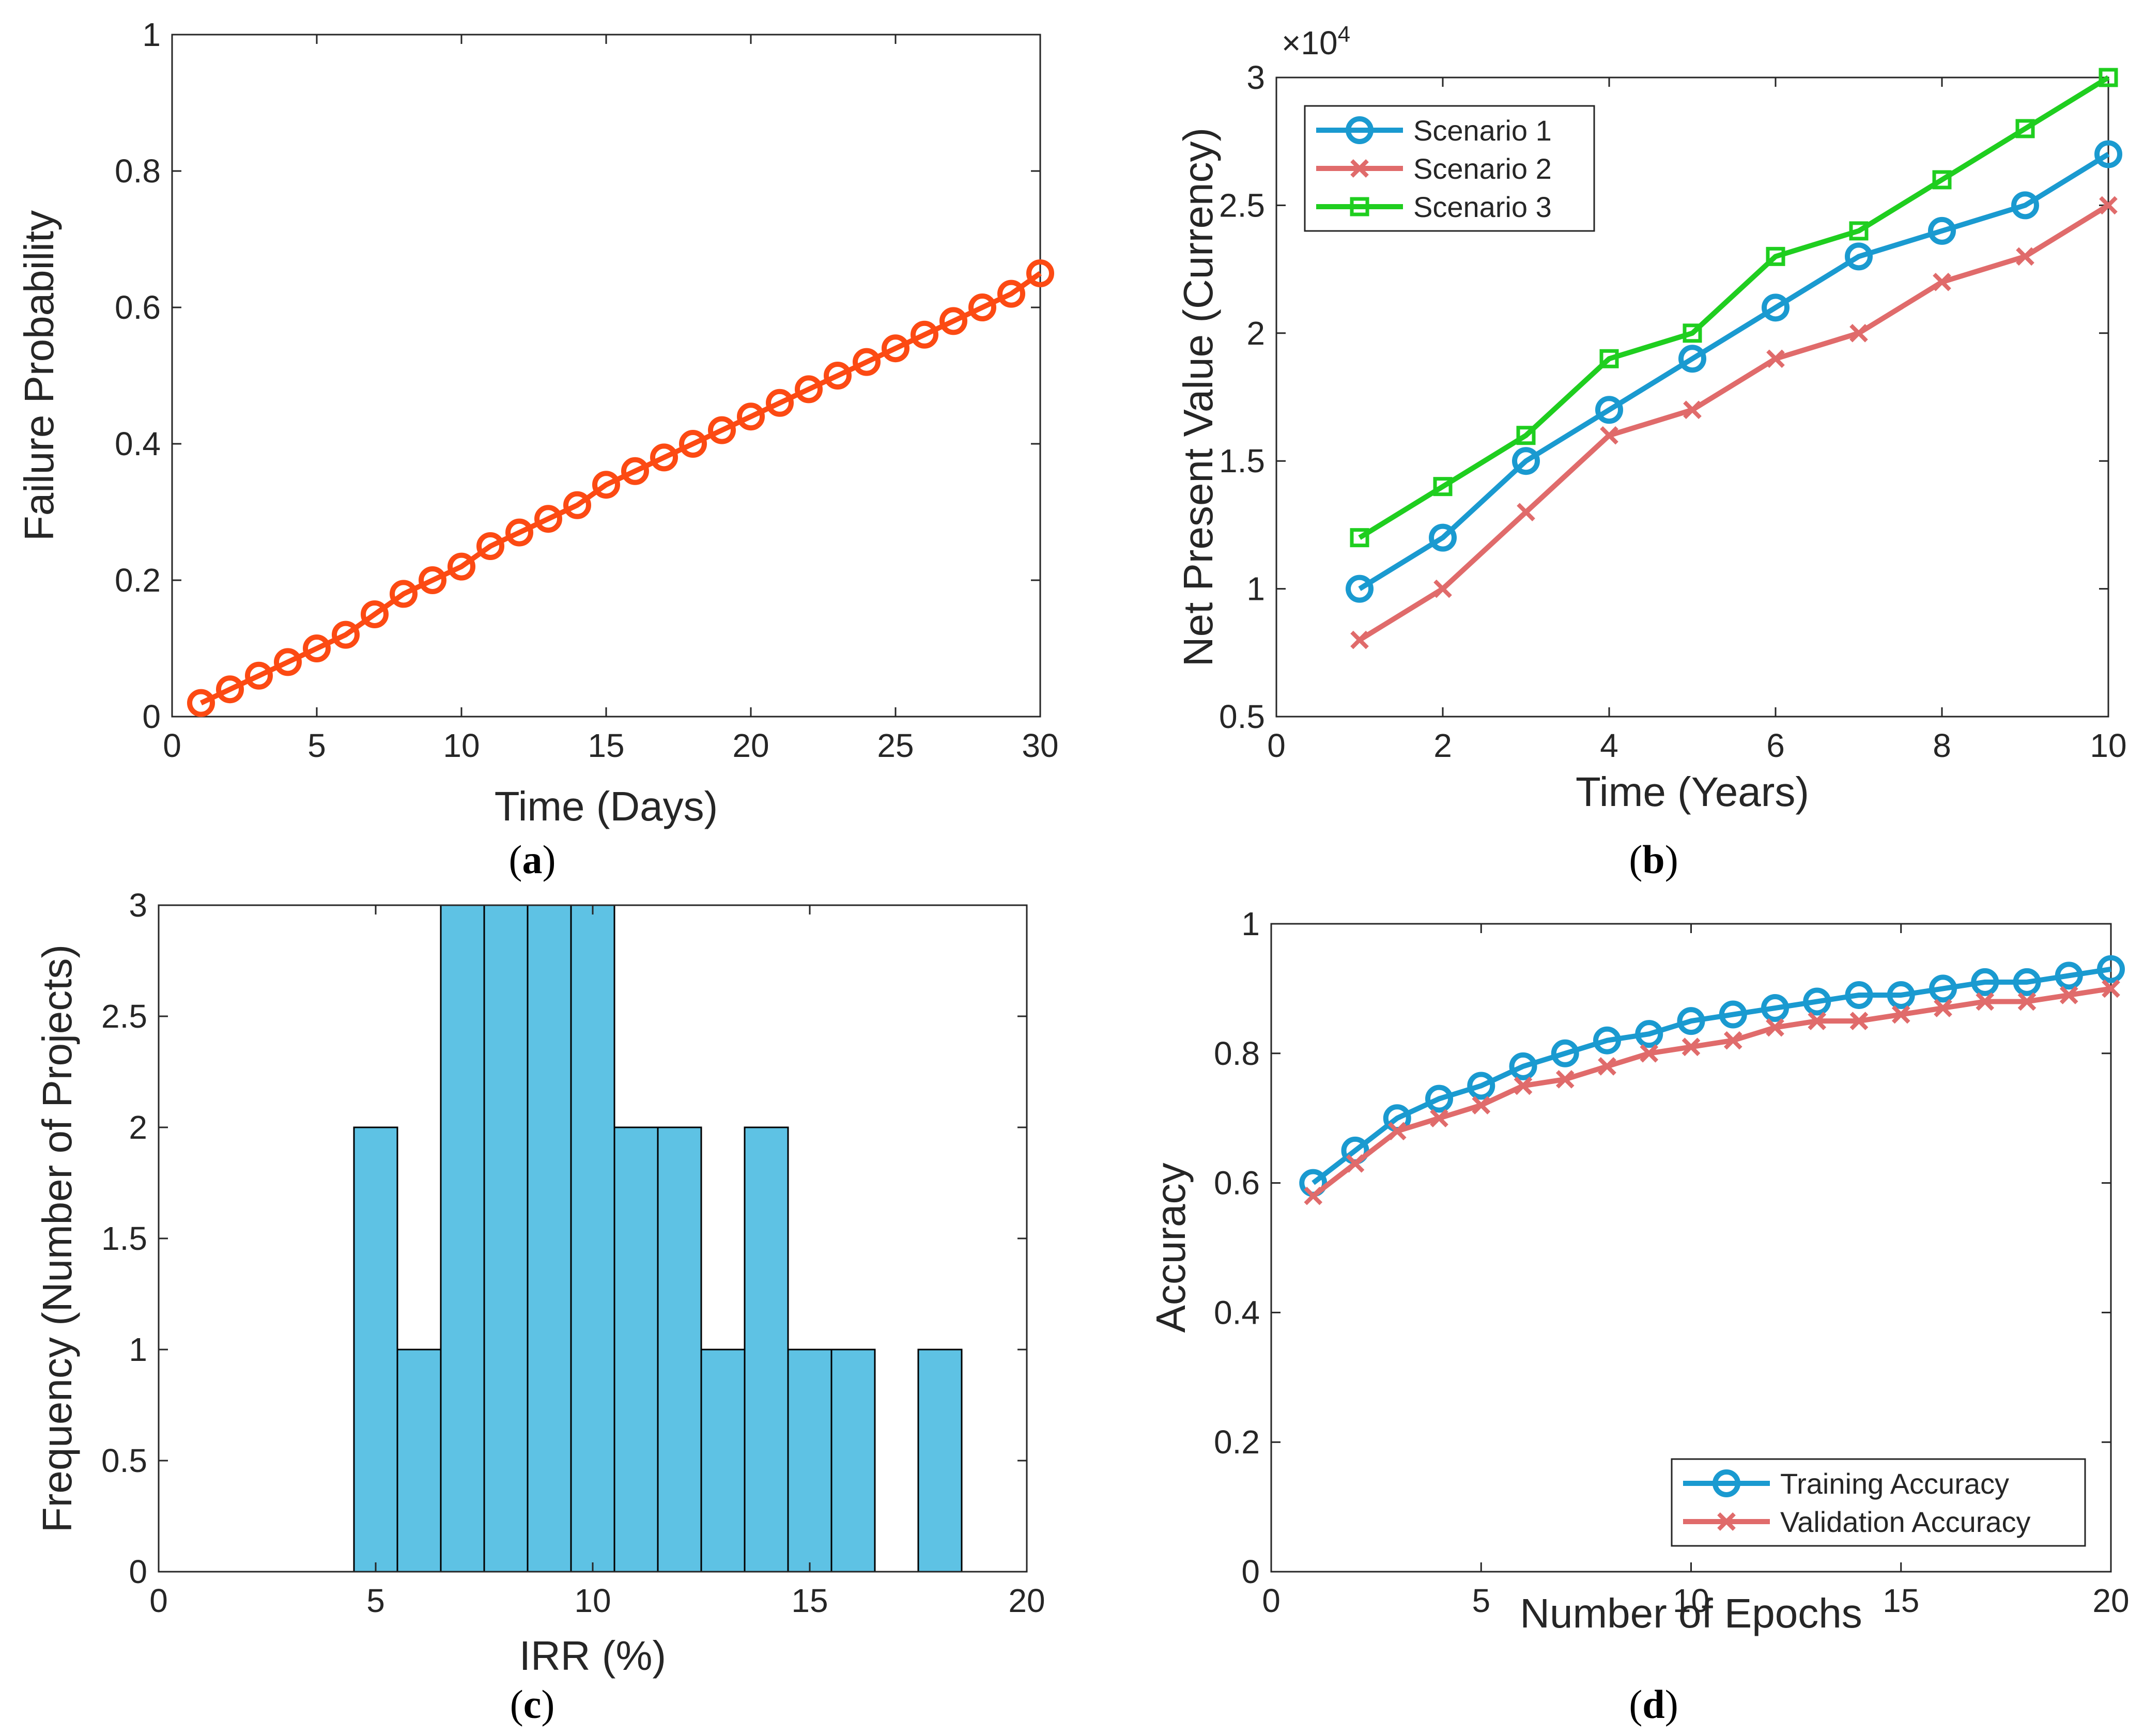 Image resolution: width=2144 pixels, height=1736 pixels. I want to click on legend-item: Scenario 1, so click(1434, 131).